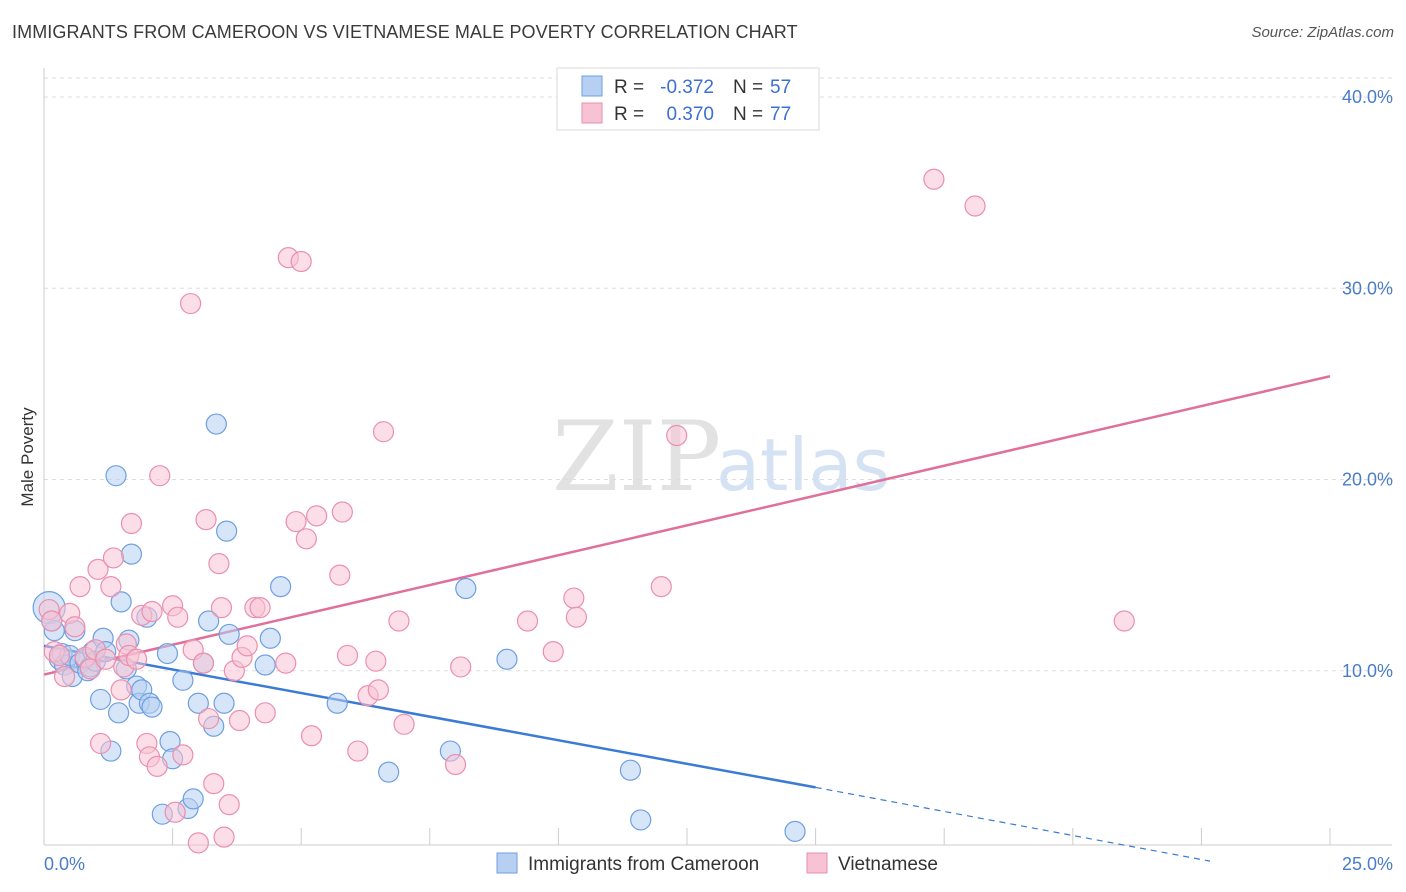 Image resolution: width=1406 pixels, height=892 pixels. What do you see at coordinates (817, 863) in the screenshot?
I see `bottom-legend-swatch-vietnamese` at bounding box center [817, 863].